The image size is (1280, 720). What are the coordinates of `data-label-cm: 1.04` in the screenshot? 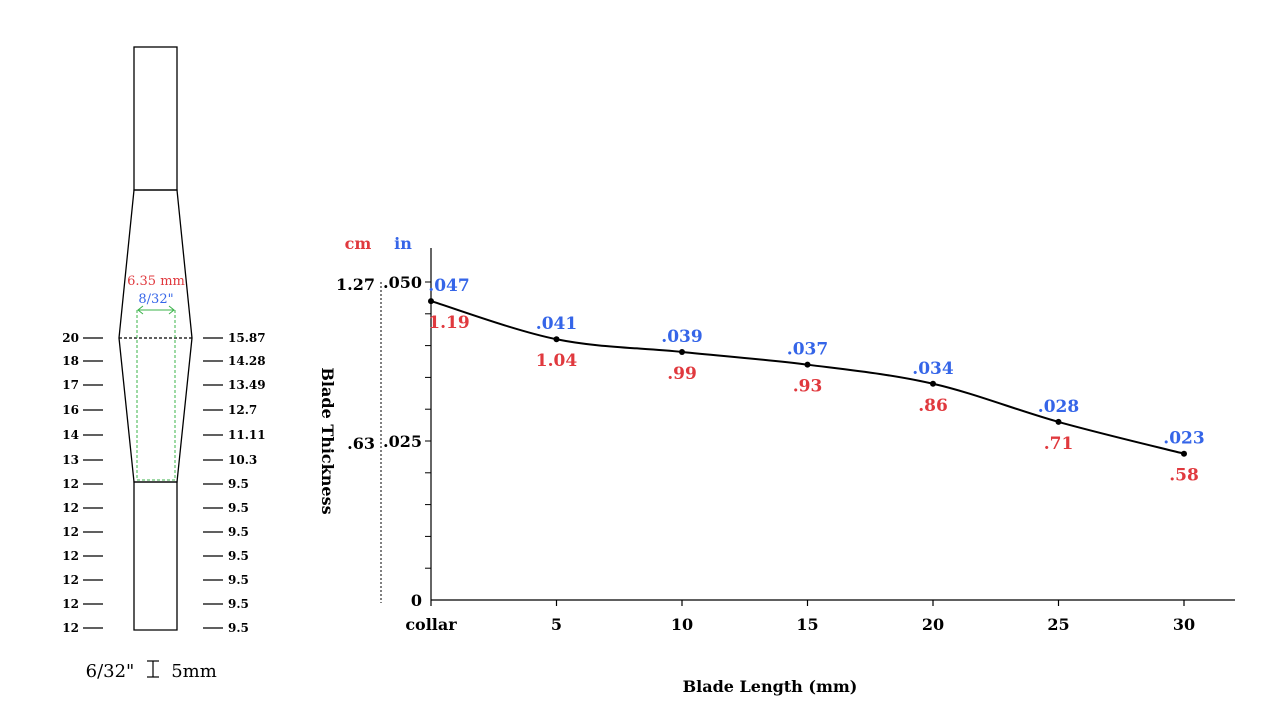 It's located at (557, 361).